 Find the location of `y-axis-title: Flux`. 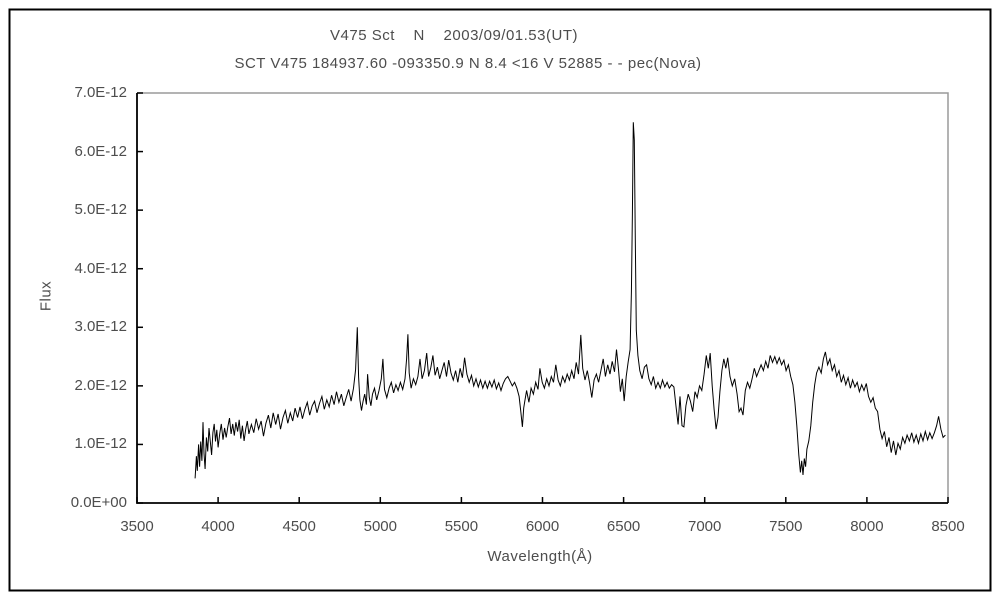

y-axis-title: Flux is located at coordinates (46, 296).